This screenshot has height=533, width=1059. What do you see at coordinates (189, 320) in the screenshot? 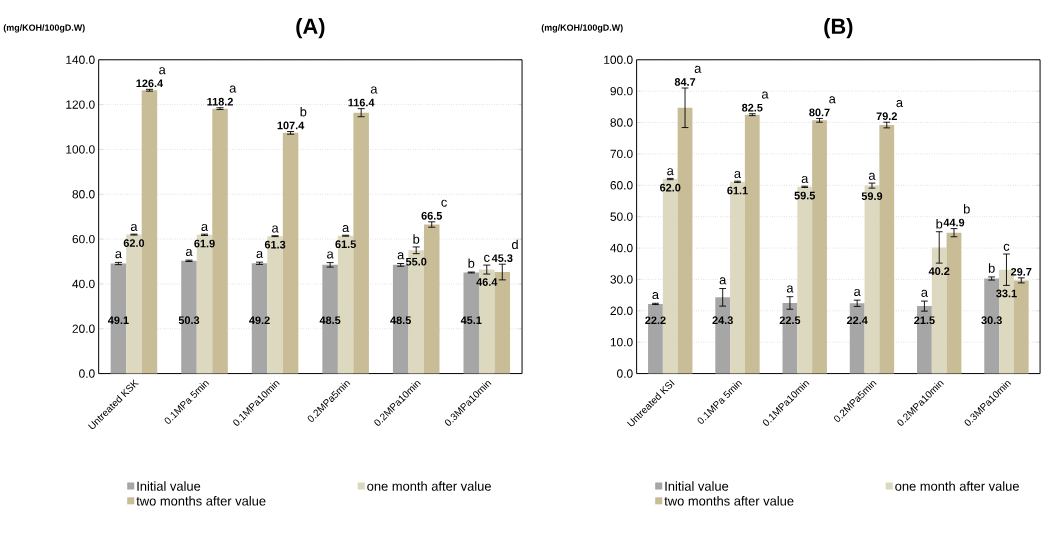
I see `data-label: 50.3` at bounding box center [189, 320].